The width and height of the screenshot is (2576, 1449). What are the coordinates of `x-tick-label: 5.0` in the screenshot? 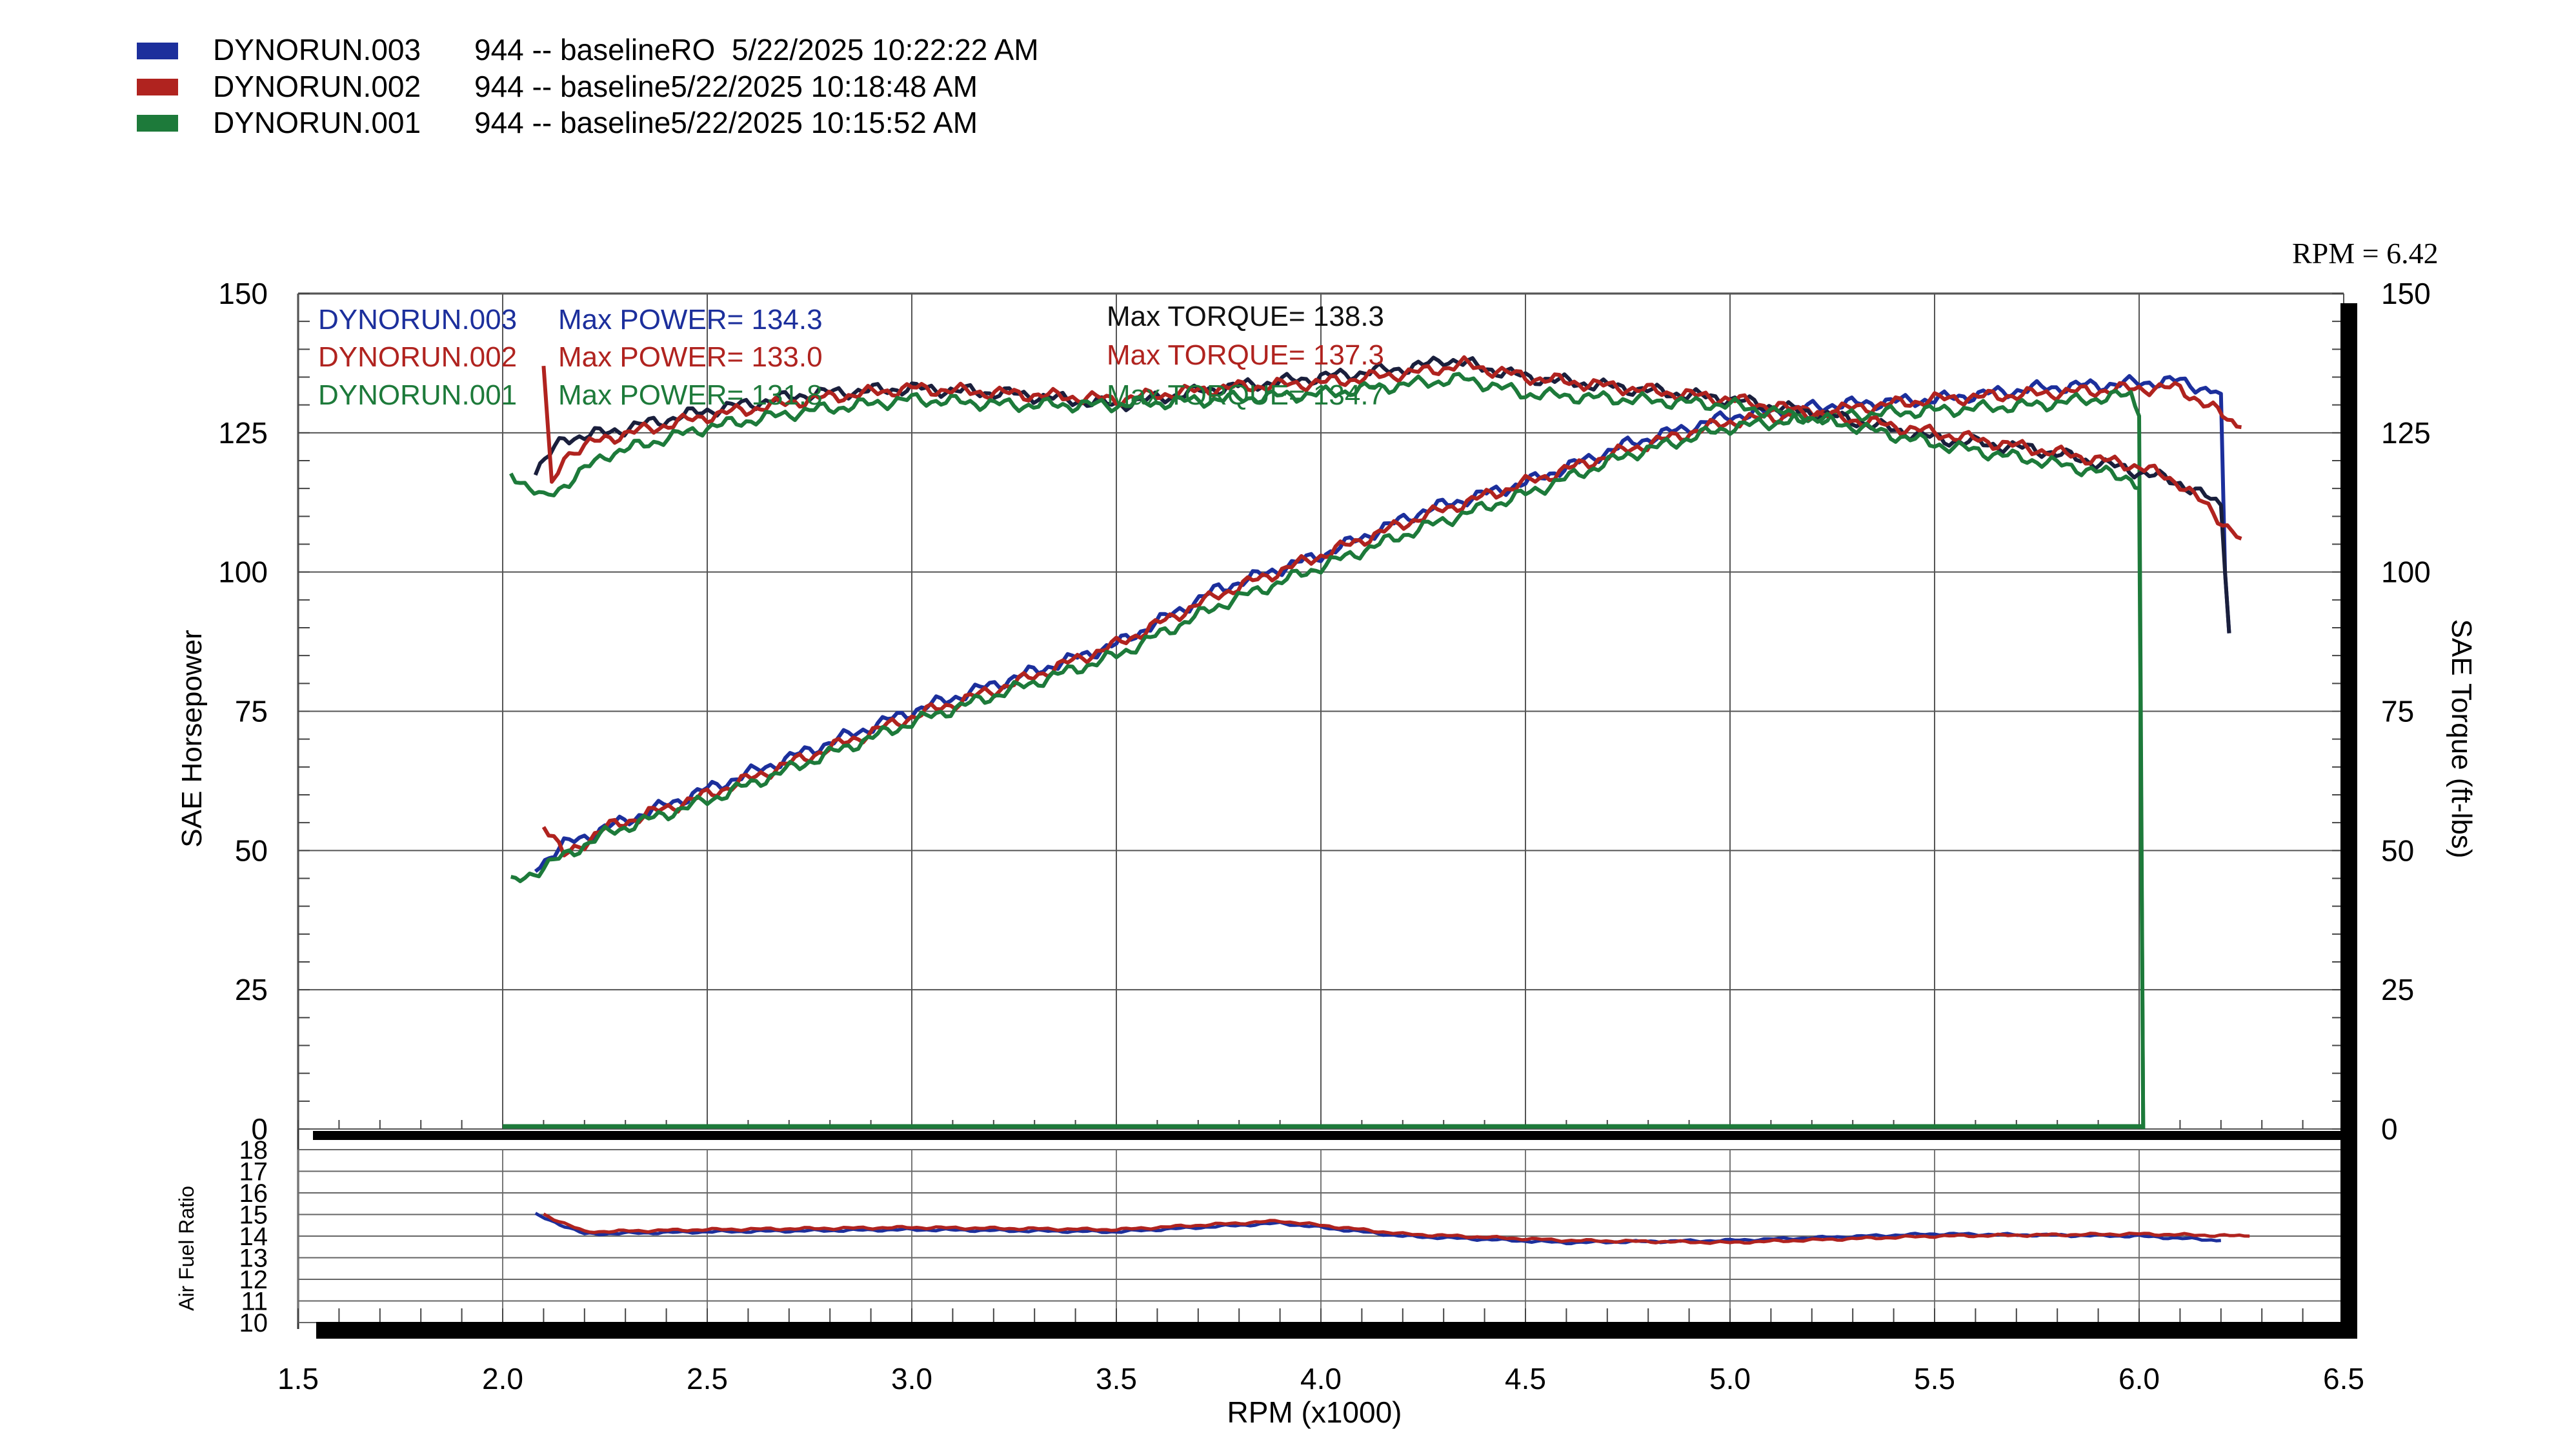 It's located at (1730, 1379).